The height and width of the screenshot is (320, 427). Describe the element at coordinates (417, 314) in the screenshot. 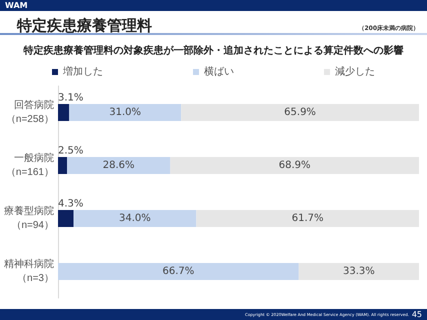

I see `text: 45` at that location.